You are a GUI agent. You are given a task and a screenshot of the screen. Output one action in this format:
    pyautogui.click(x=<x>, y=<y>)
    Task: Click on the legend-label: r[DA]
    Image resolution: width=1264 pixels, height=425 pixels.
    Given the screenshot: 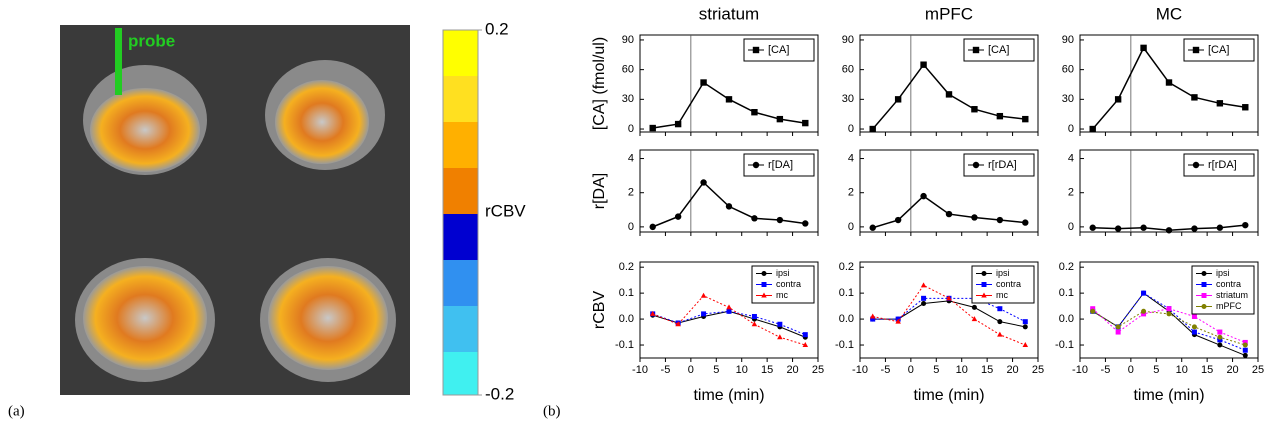 What is the action you would take?
    pyautogui.click(x=780, y=165)
    